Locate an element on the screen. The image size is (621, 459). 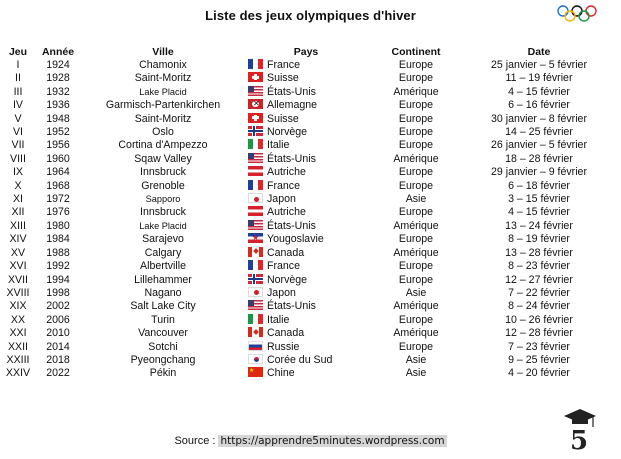
cell-annee: 1956 is located at coordinates (58, 145).